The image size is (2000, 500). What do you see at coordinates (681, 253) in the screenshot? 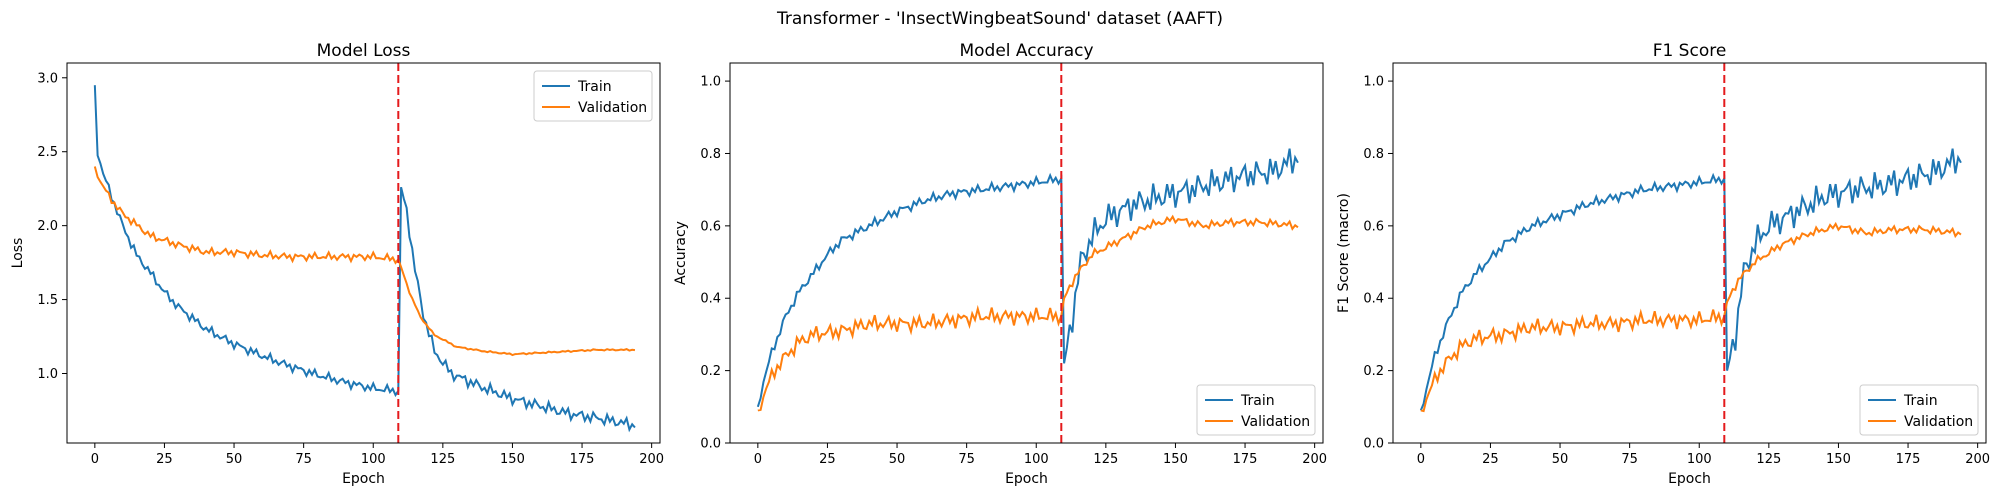
I see `y-axis-label: Accuracy` at bounding box center [681, 253].